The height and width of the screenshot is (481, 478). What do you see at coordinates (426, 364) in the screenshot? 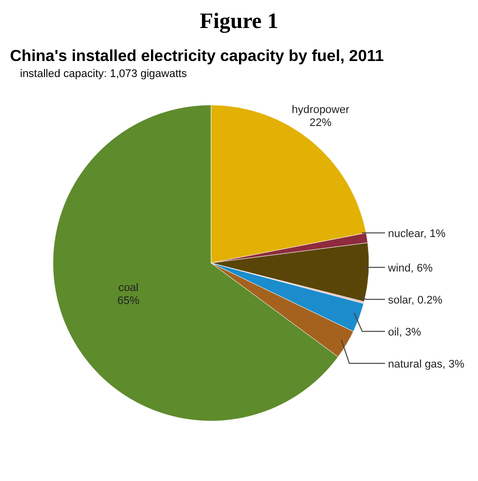
I see `slice-label: natural gas, 3%` at bounding box center [426, 364].